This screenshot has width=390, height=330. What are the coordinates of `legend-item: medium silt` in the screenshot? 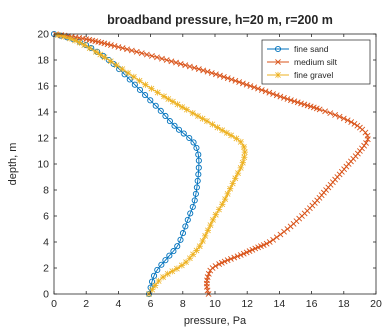 It's located at (302, 62).